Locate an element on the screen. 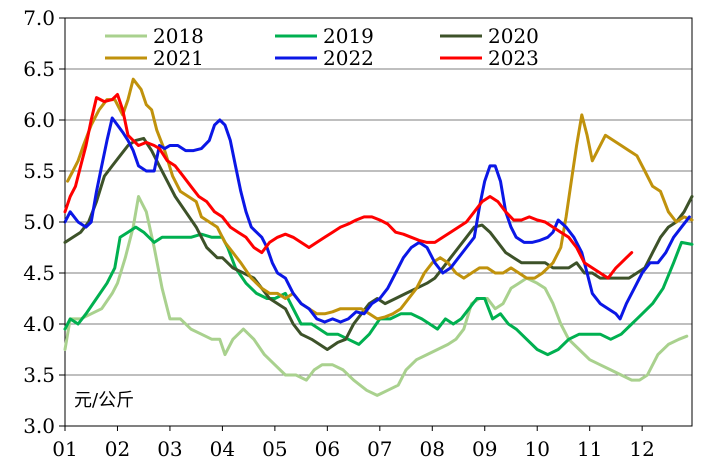  y-tick-label: 6.0 is located at coordinates (39, 120).